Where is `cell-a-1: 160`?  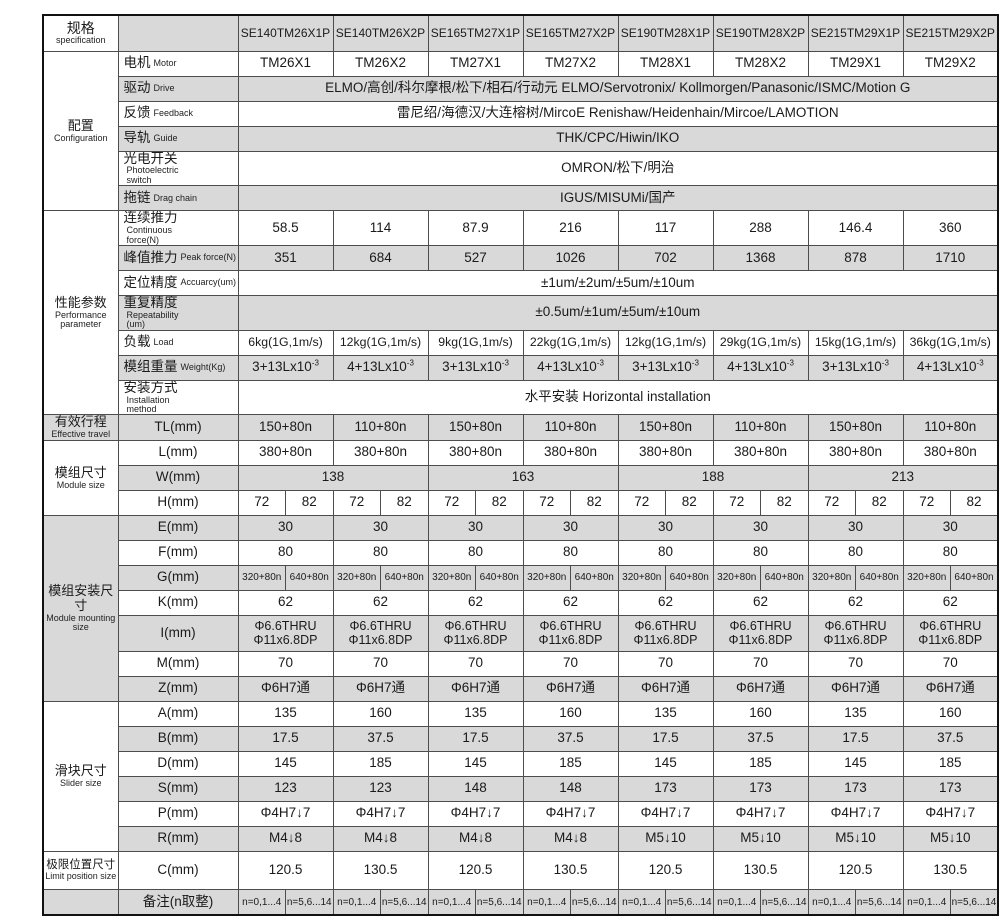 cell-a-1: 160 is located at coordinates (380, 713).